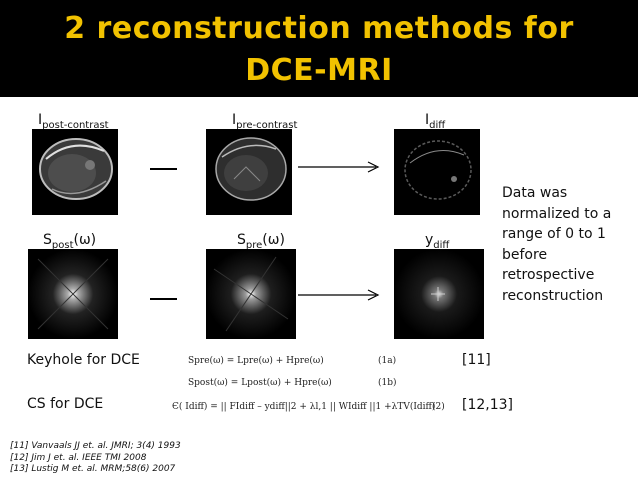 The image size is (638, 478). Describe the element at coordinates (319, 28) in the screenshot. I see `title-line-1: 2 reconstruction methods for` at that location.